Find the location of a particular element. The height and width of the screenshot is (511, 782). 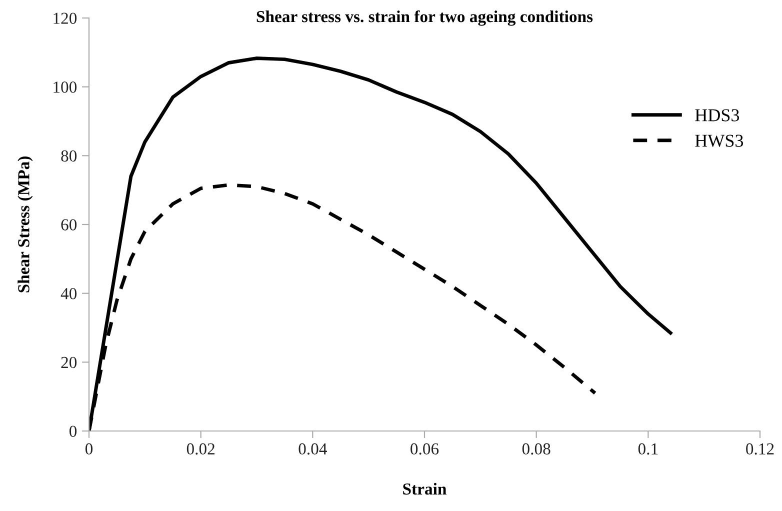

y-tick-label: 60 is located at coordinates (69, 224).